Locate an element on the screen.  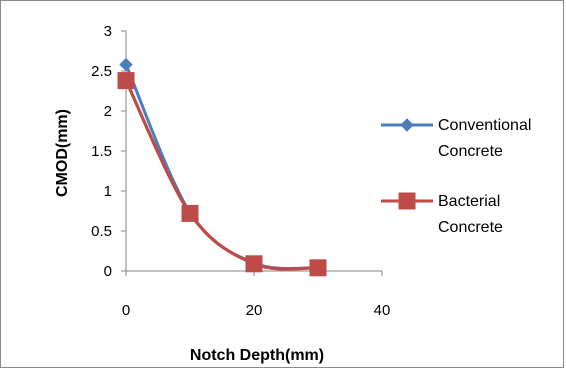
y-axis-label: CMOD(mm) is located at coordinates (62, 153).